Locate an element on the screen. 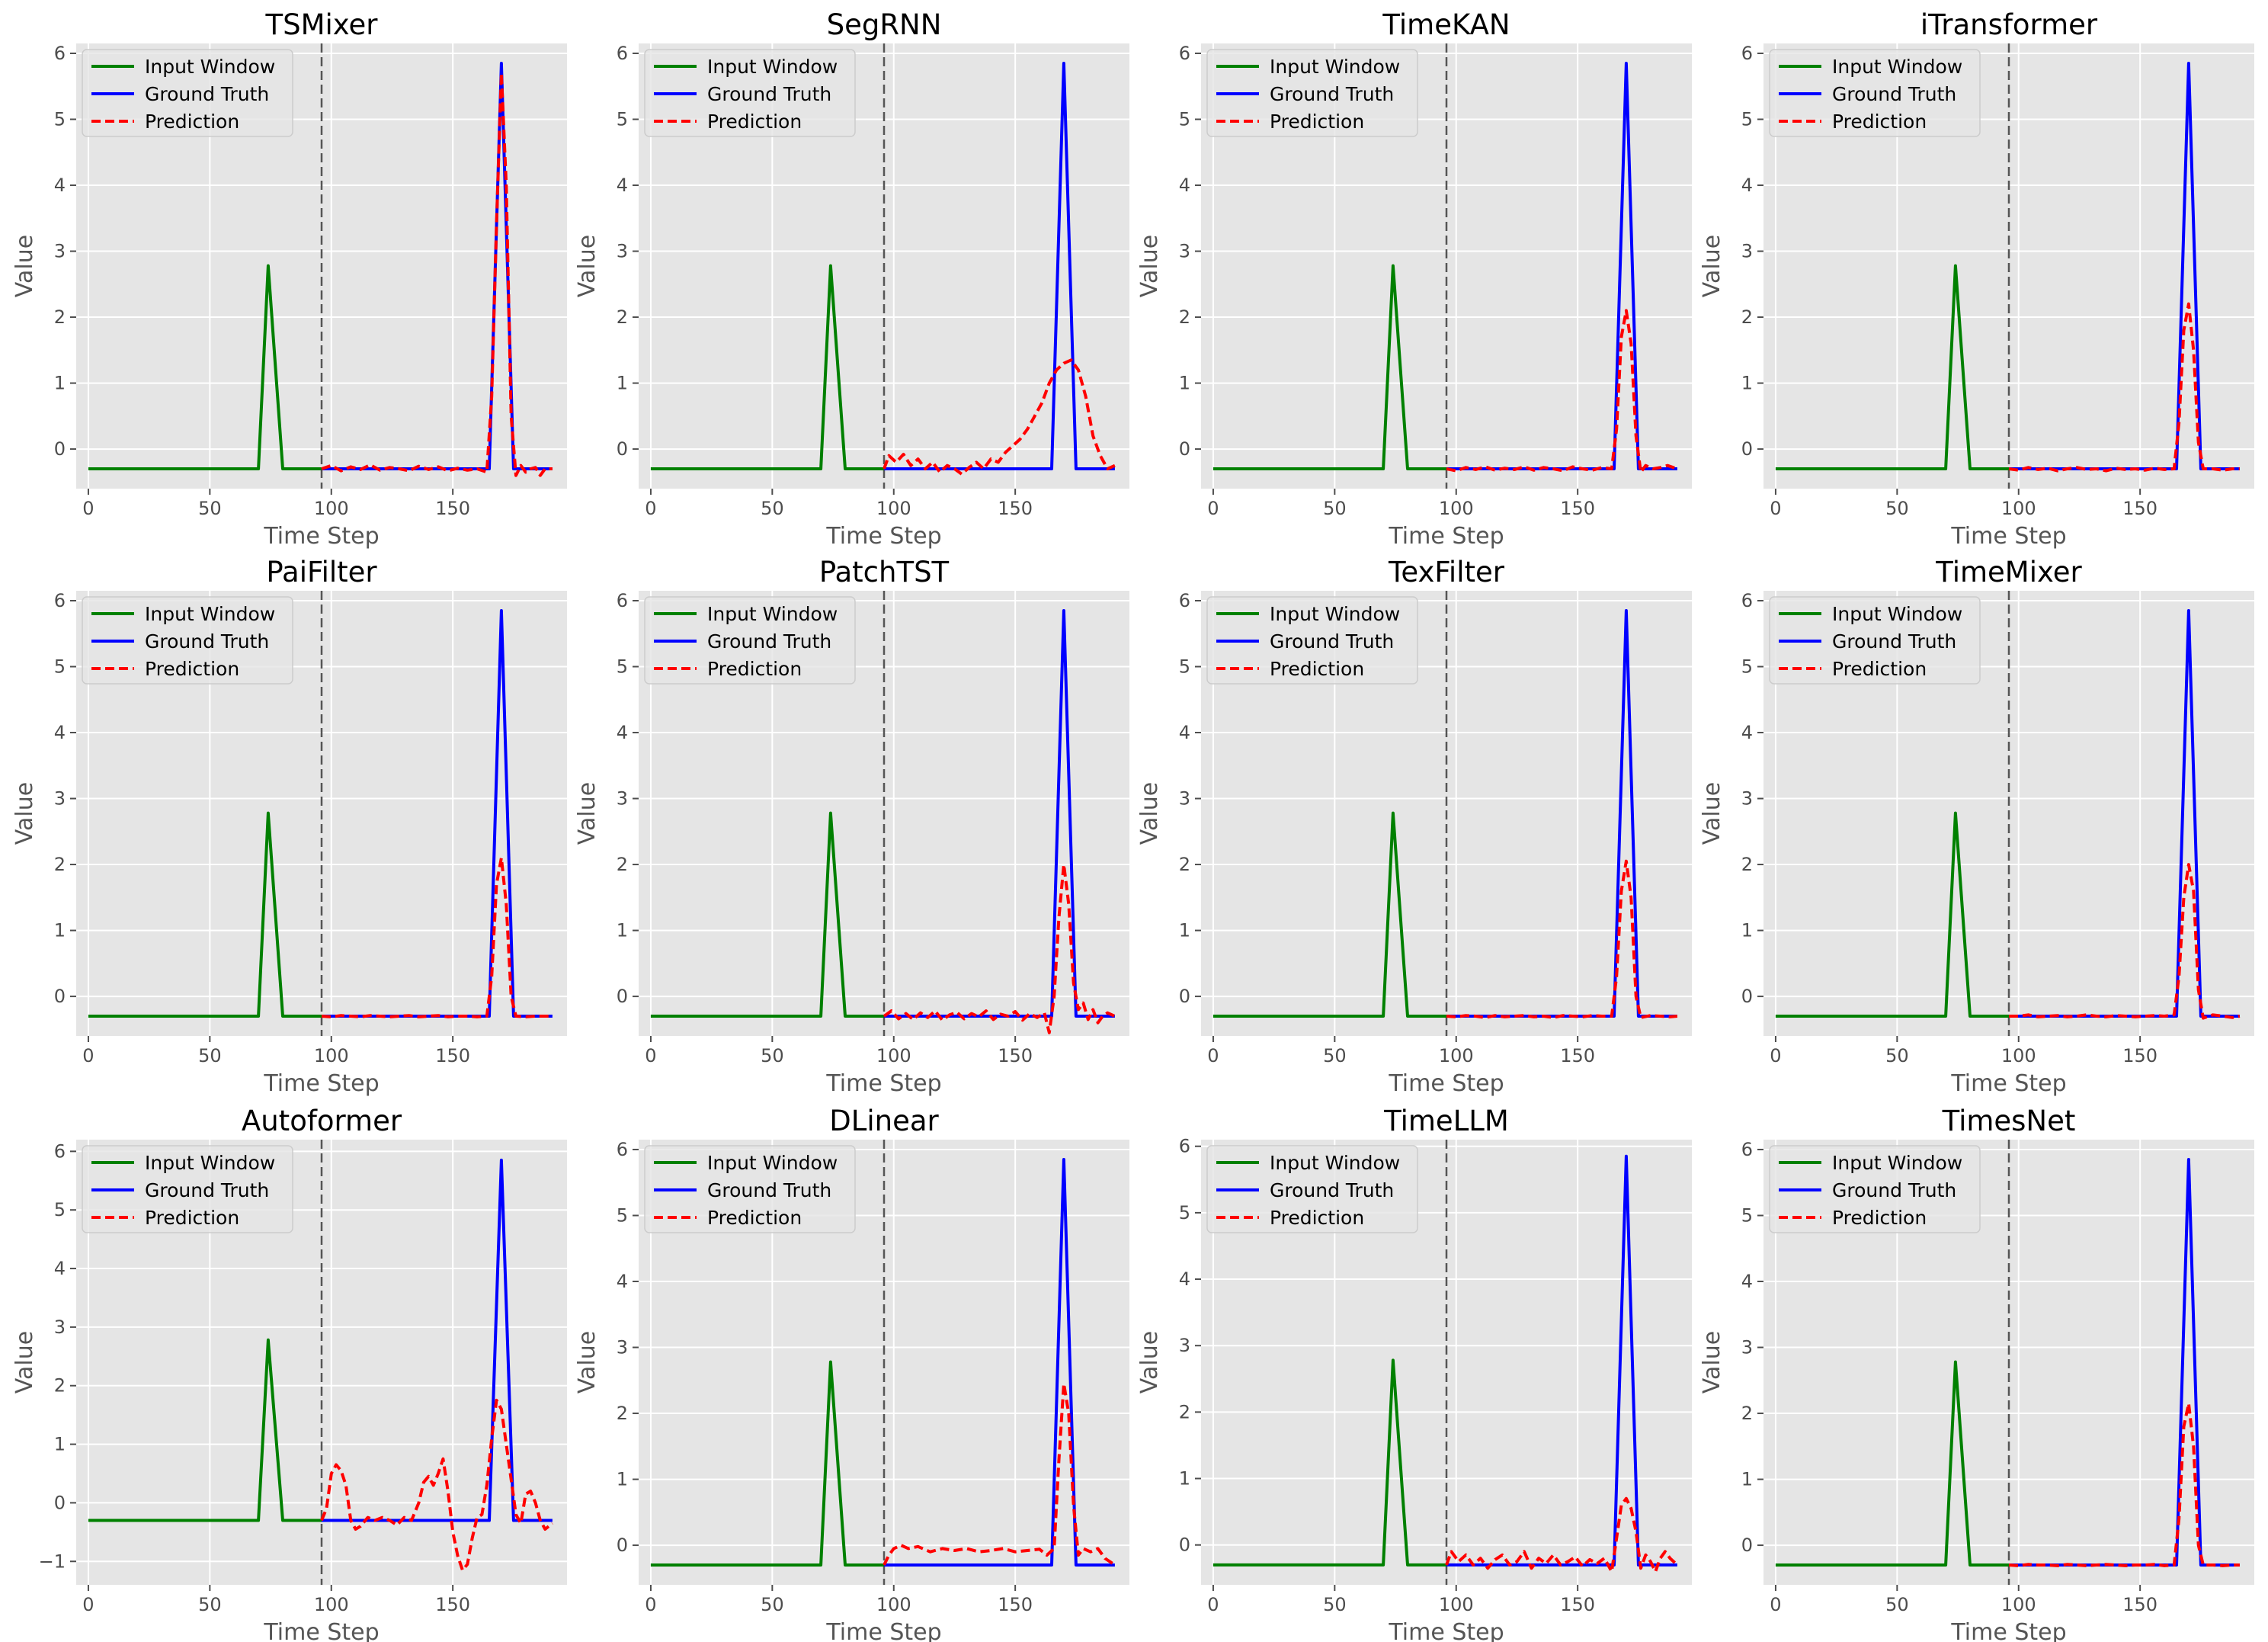 This screenshot has width=2268, height=1642. subplot-title: TexFilter is located at coordinates (1446, 572).